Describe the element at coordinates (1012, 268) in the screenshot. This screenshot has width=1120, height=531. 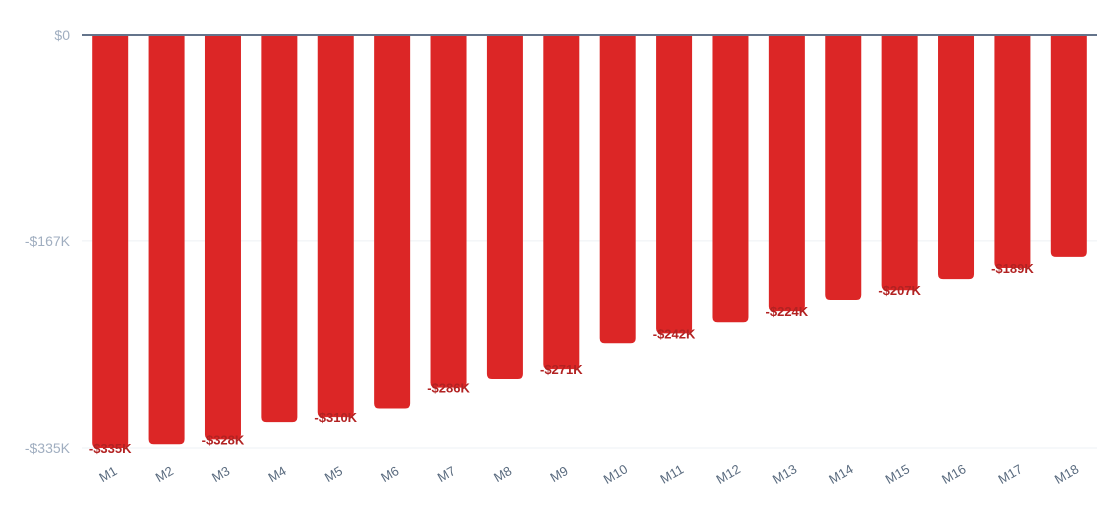
I see `data-label: -$189K` at that location.